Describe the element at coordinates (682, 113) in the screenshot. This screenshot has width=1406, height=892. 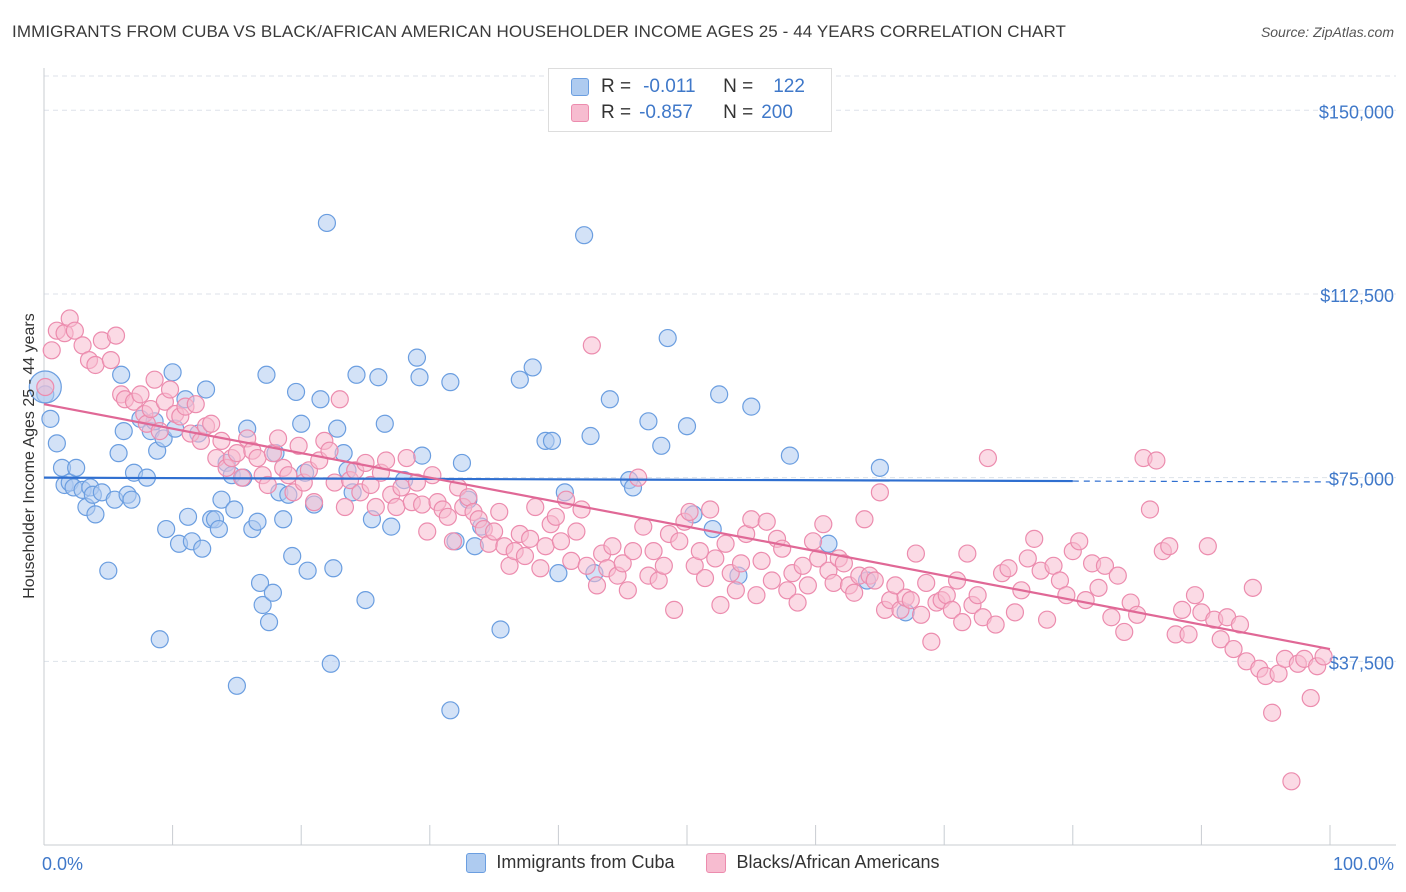
I see `legend-row-black: R = -0.857 N = 200` at that location.